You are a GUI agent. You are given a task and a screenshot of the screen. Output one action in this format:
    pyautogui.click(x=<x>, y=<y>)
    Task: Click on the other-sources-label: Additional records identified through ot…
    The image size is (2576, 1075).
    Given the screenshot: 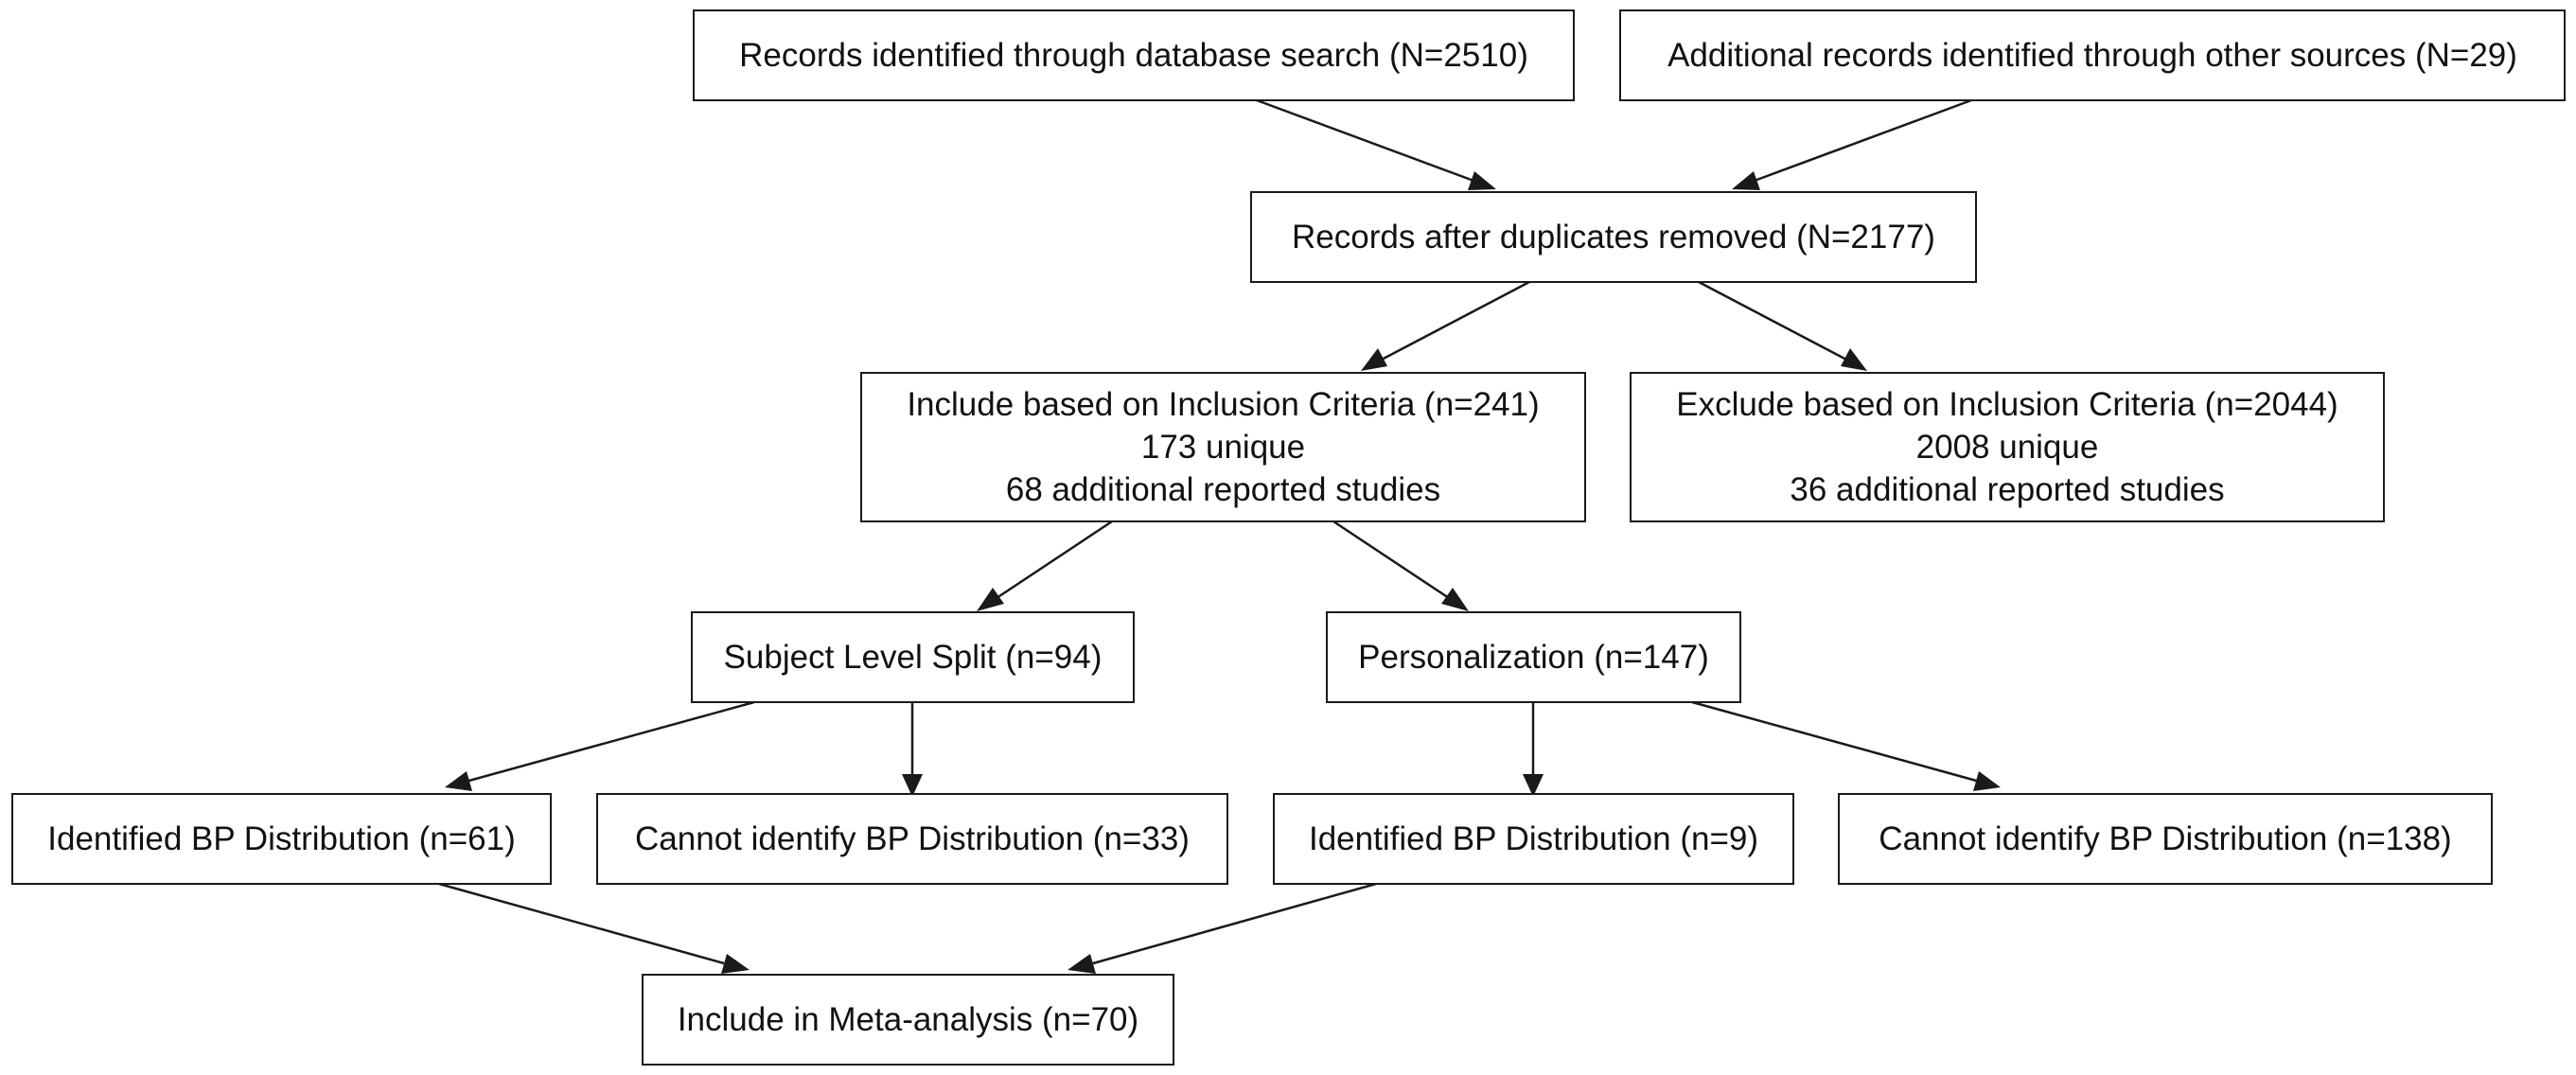 What is the action you would take?
    pyautogui.click(x=2092, y=55)
    